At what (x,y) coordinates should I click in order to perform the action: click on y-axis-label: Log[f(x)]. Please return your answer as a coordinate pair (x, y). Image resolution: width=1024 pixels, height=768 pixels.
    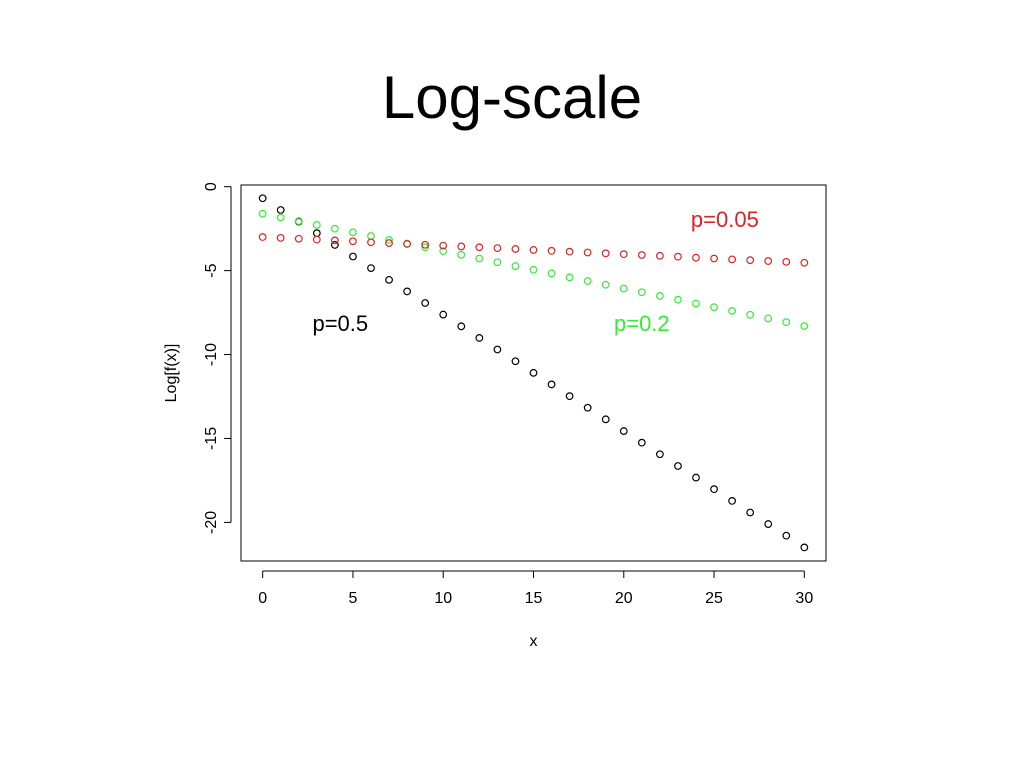
    Looking at the image, I should click on (171, 373).